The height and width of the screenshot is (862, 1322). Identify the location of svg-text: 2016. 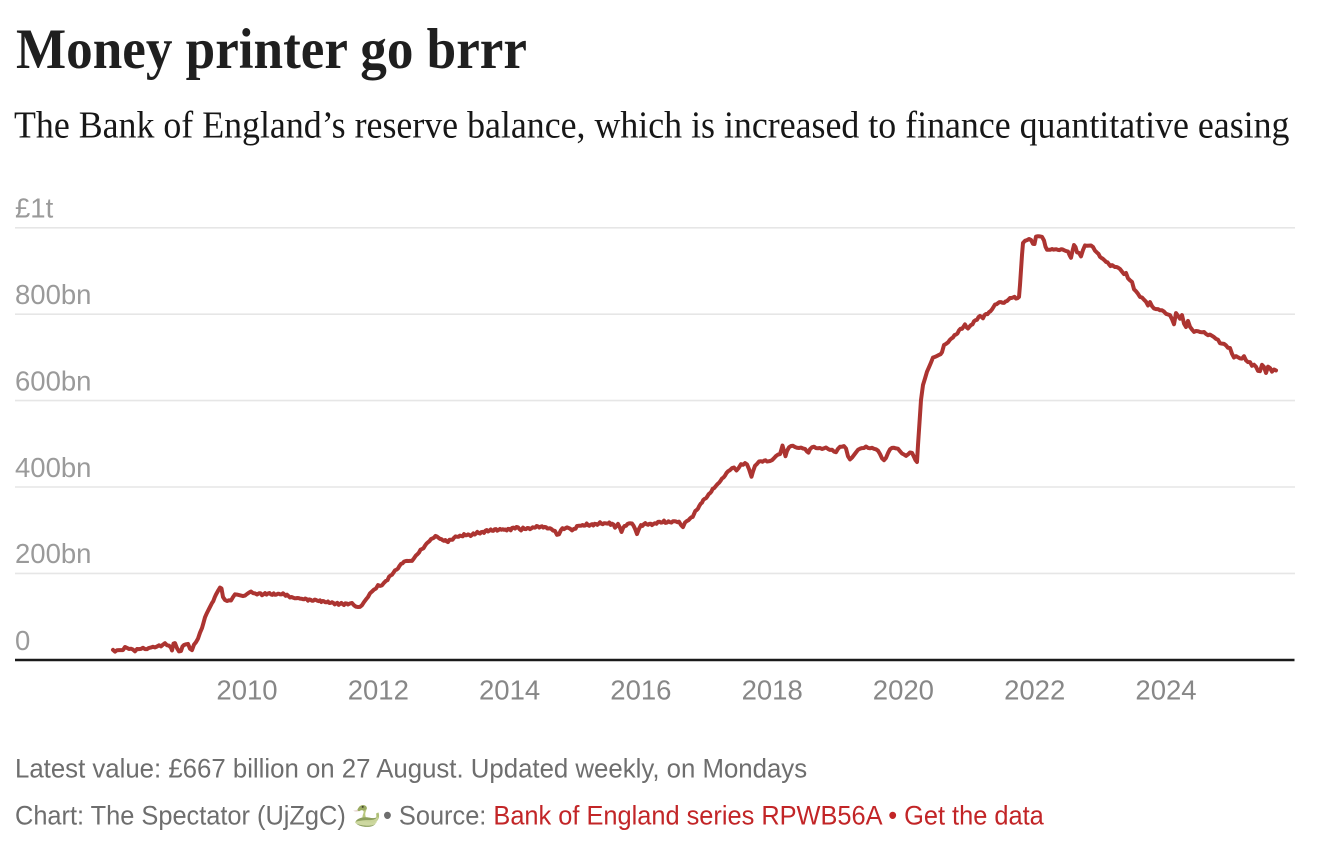
(640, 689).